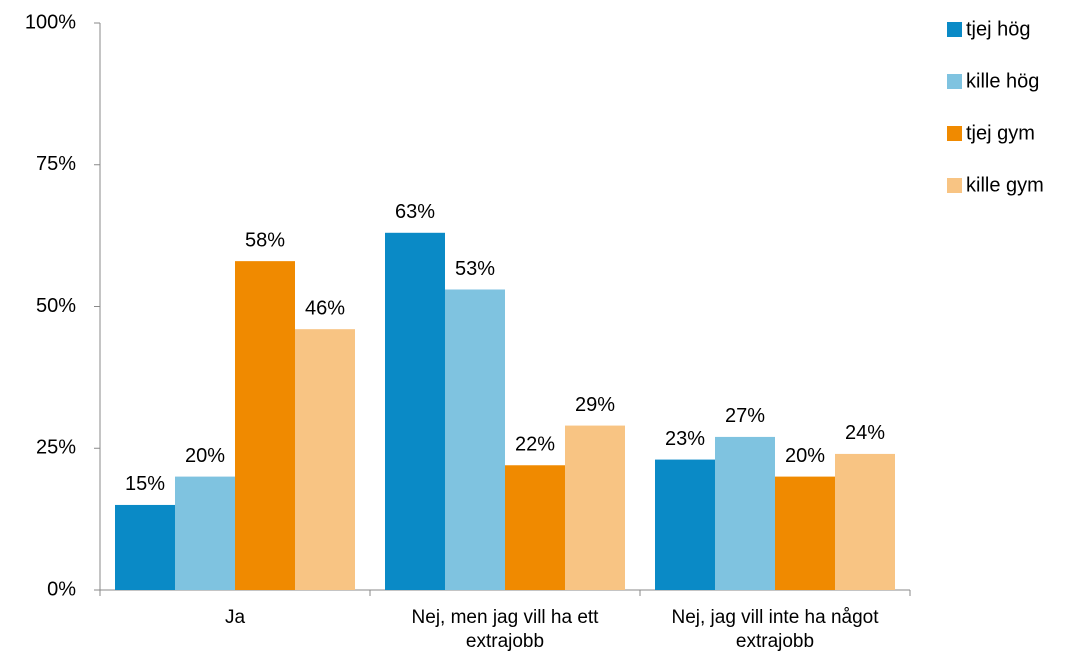  Describe the element at coordinates (685, 439) in the screenshot. I see `data-label: 23%` at that location.